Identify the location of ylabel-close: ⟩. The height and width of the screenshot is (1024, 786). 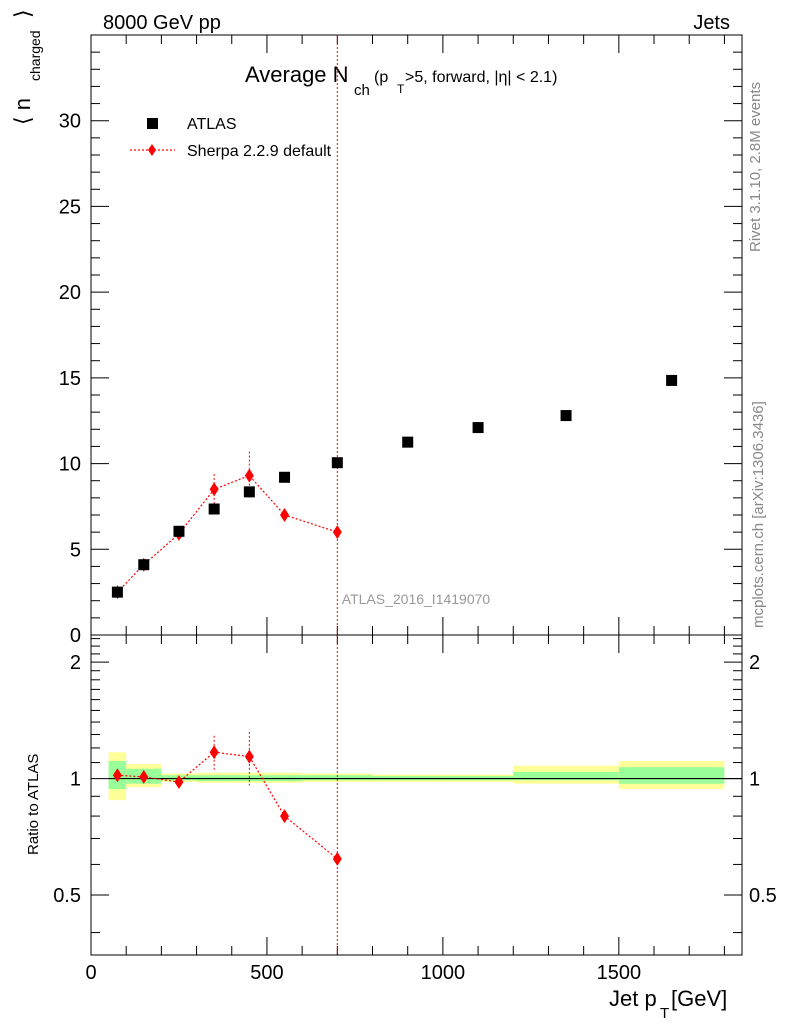
(22, 13).